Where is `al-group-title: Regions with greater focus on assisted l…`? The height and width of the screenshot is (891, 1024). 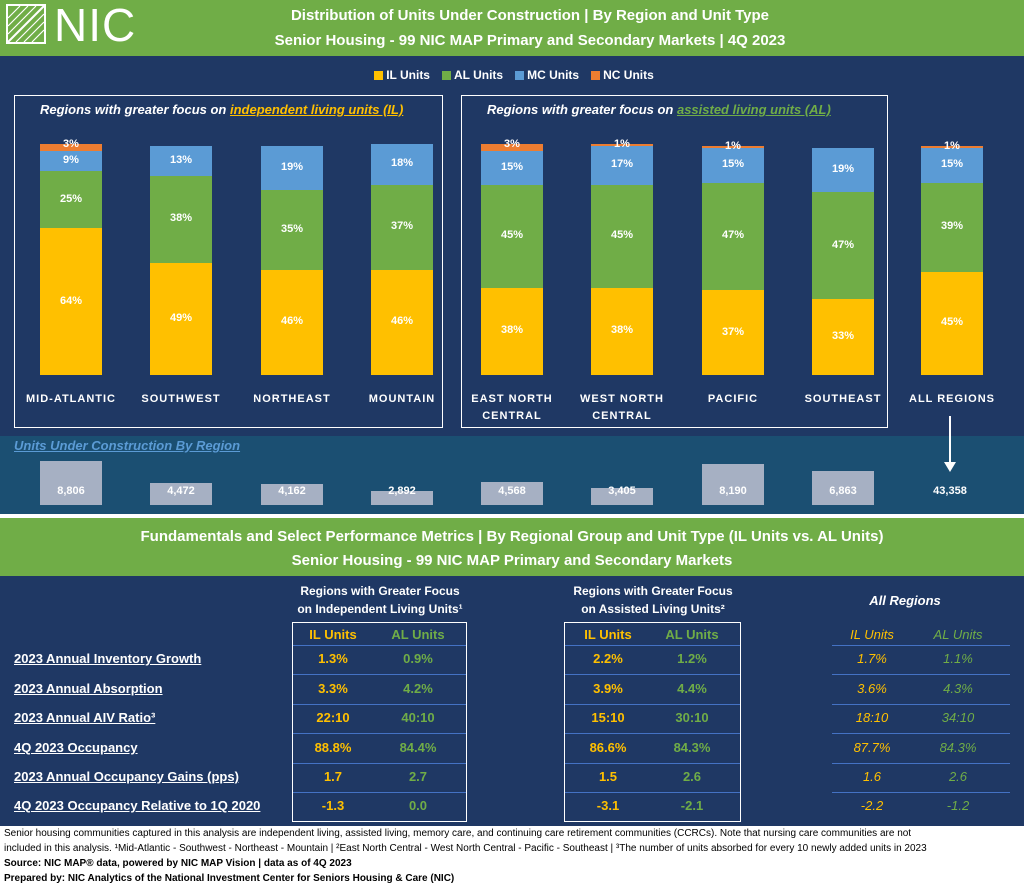 al-group-title: Regions with greater focus on assisted l… is located at coordinates (659, 109).